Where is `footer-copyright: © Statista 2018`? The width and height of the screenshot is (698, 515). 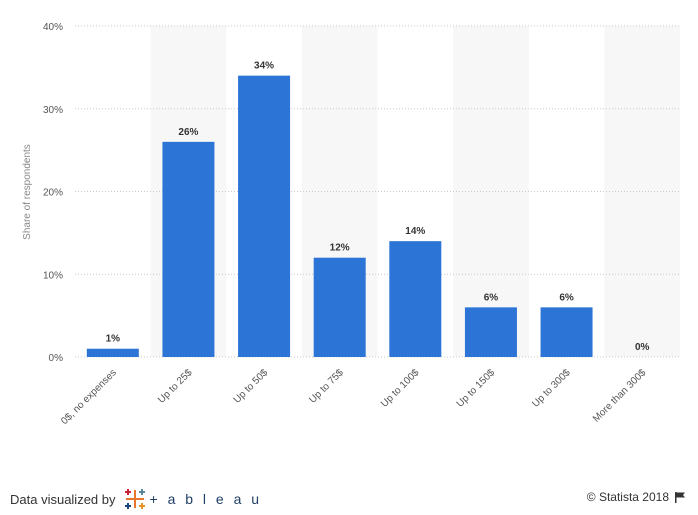 footer-copyright: © Statista 2018 is located at coordinates (636, 497).